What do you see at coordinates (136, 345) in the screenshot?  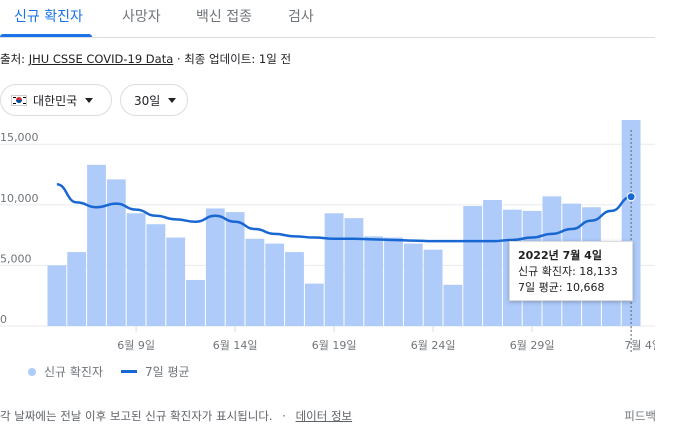 I see `x-tick-label: 6월 9일` at bounding box center [136, 345].